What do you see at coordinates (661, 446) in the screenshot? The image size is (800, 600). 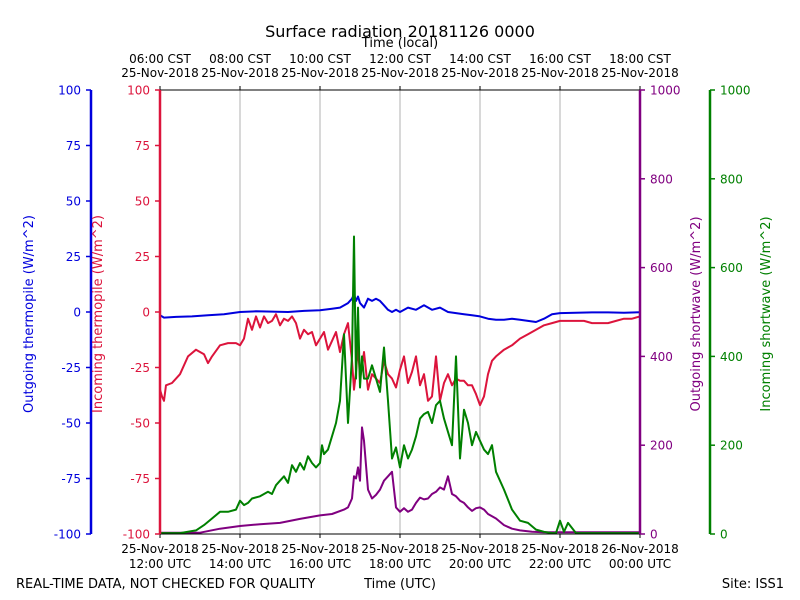 I see `y-tick-label-out_sw: 200` at bounding box center [661, 446].